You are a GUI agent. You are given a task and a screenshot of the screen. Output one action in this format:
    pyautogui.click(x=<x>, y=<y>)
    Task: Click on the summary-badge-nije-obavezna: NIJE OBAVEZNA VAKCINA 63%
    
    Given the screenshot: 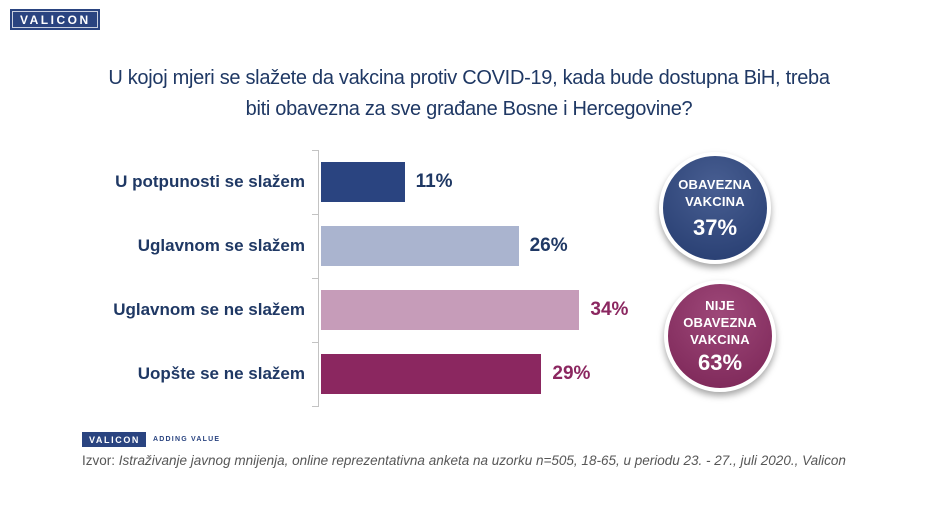 What is the action you would take?
    pyautogui.click(x=720, y=336)
    